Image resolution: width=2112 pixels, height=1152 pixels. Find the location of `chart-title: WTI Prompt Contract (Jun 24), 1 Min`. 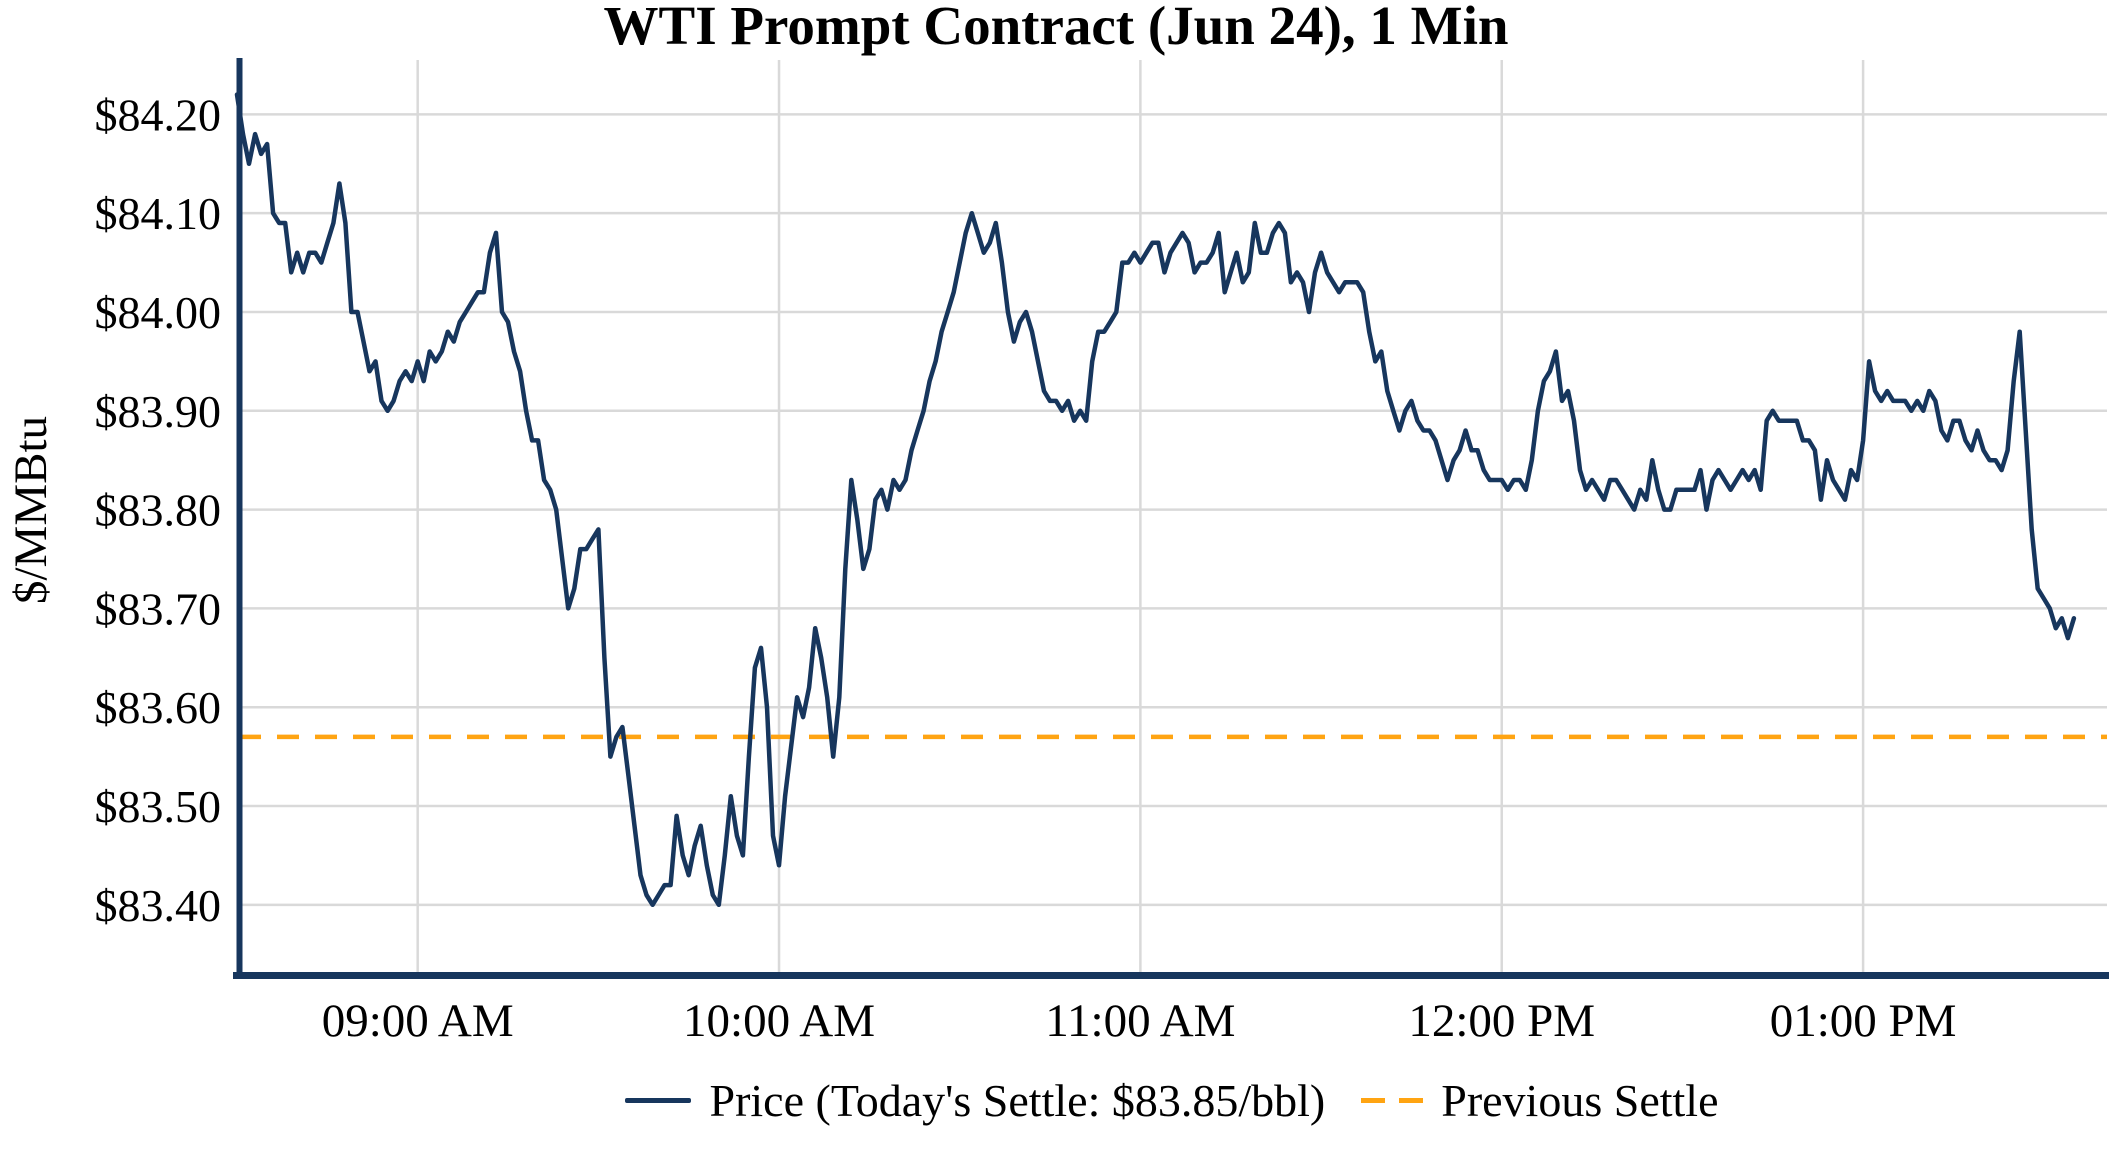

chart-title: WTI Prompt Contract (Jun 24), 1 Min is located at coordinates (1056, 28).